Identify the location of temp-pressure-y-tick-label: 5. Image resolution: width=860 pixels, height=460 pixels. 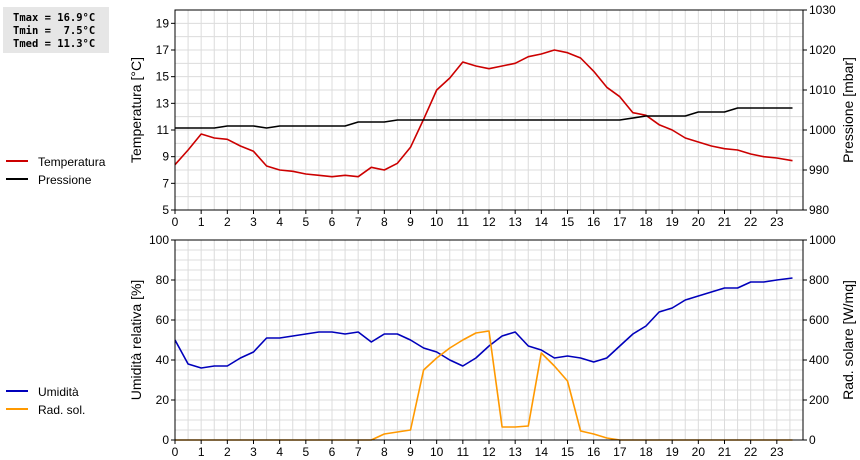
(165, 210).